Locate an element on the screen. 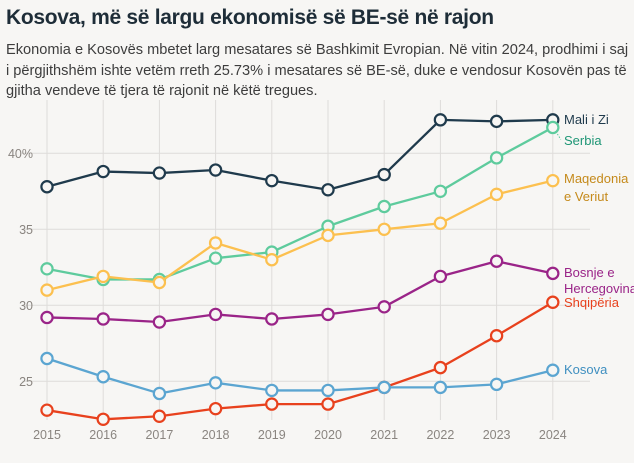 The height and width of the screenshot is (463, 634). series-mali-i-zi is located at coordinates (300, 155).